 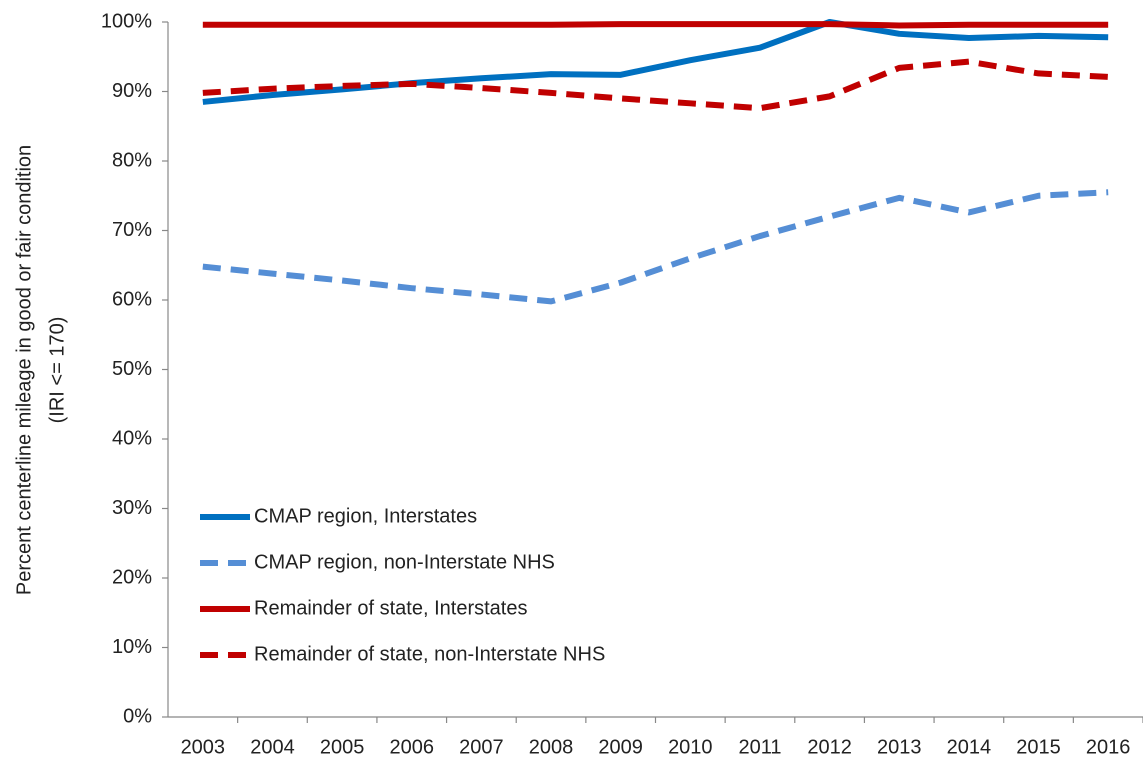 What do you see at coordinates (203, 747) in the screenshot?
I see `x-tick-label: 2003` at bounding box center [203, 747].